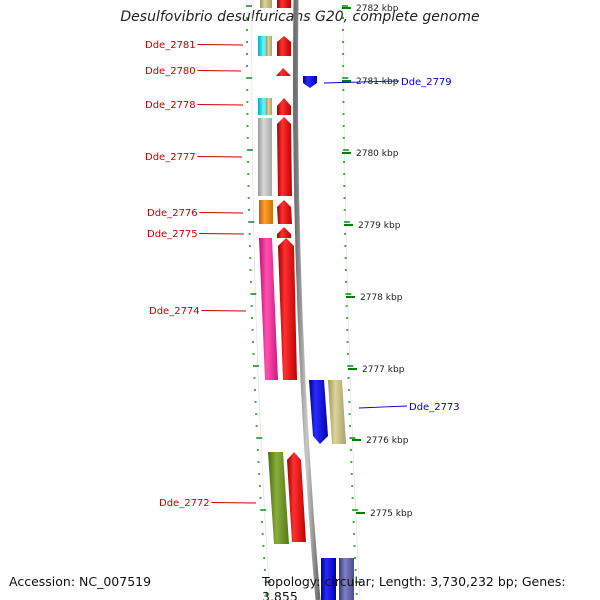 Image resolution: width=600 pixels, height=600 pixels. I want to click on accession-text: Accession: NC_007519, so click(80, 581).